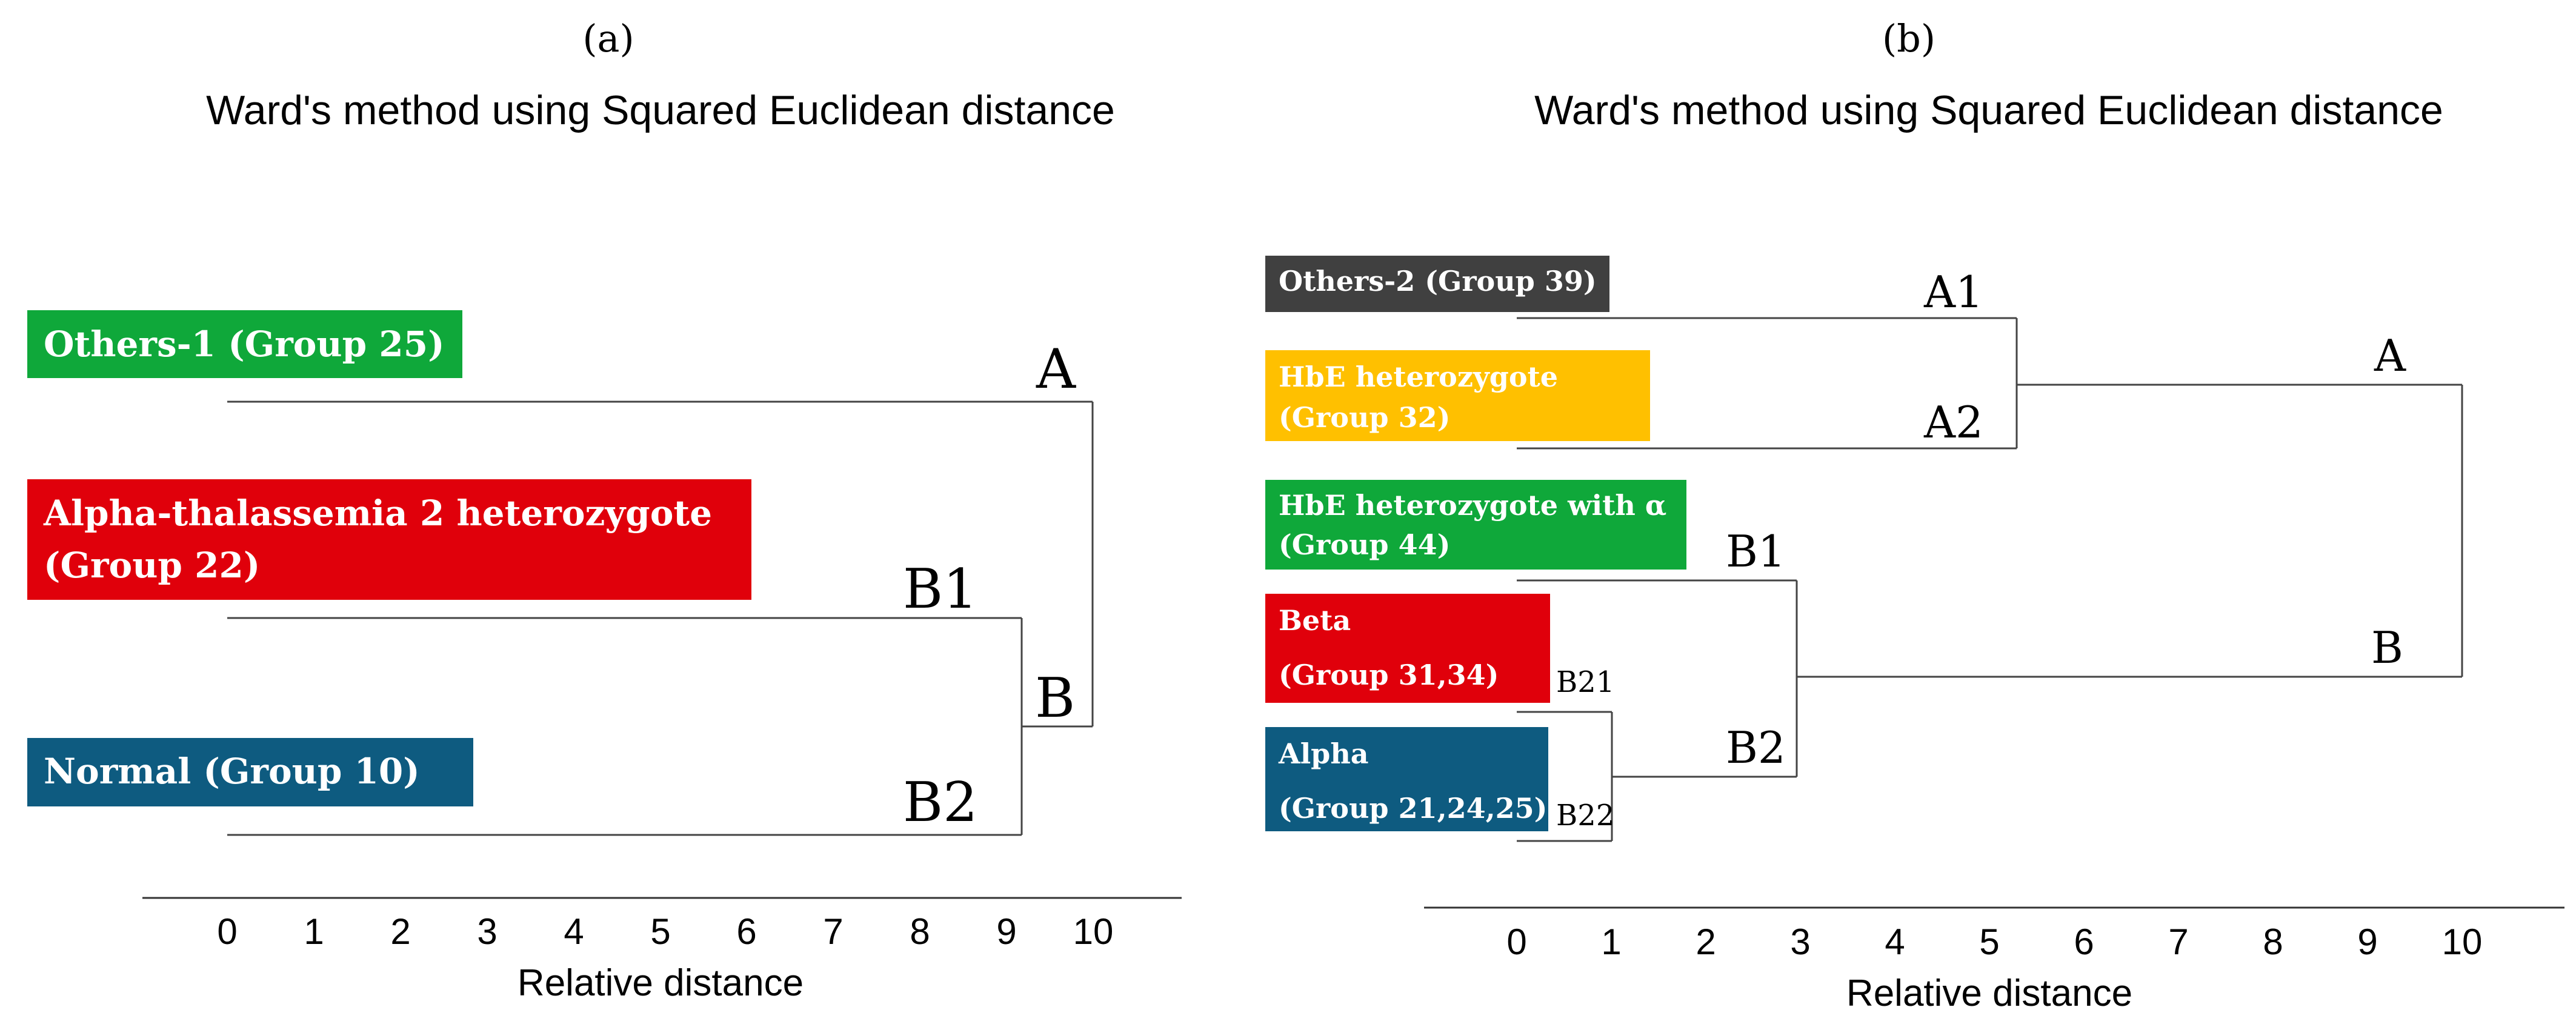 This screenshot has width=2576, height=1030. I want to click on group-box-beta, so click(1407, 648).